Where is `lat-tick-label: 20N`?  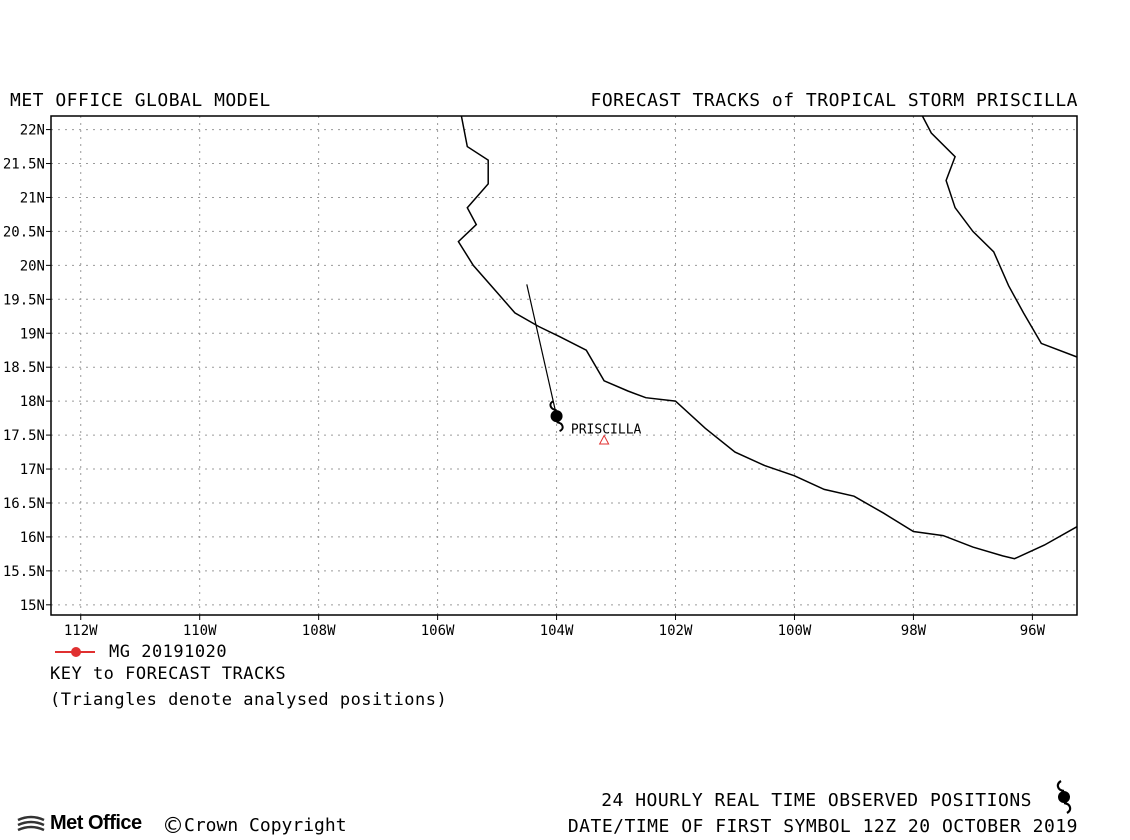
lat-tick-label: 20N is located at coordinates (32, 266).